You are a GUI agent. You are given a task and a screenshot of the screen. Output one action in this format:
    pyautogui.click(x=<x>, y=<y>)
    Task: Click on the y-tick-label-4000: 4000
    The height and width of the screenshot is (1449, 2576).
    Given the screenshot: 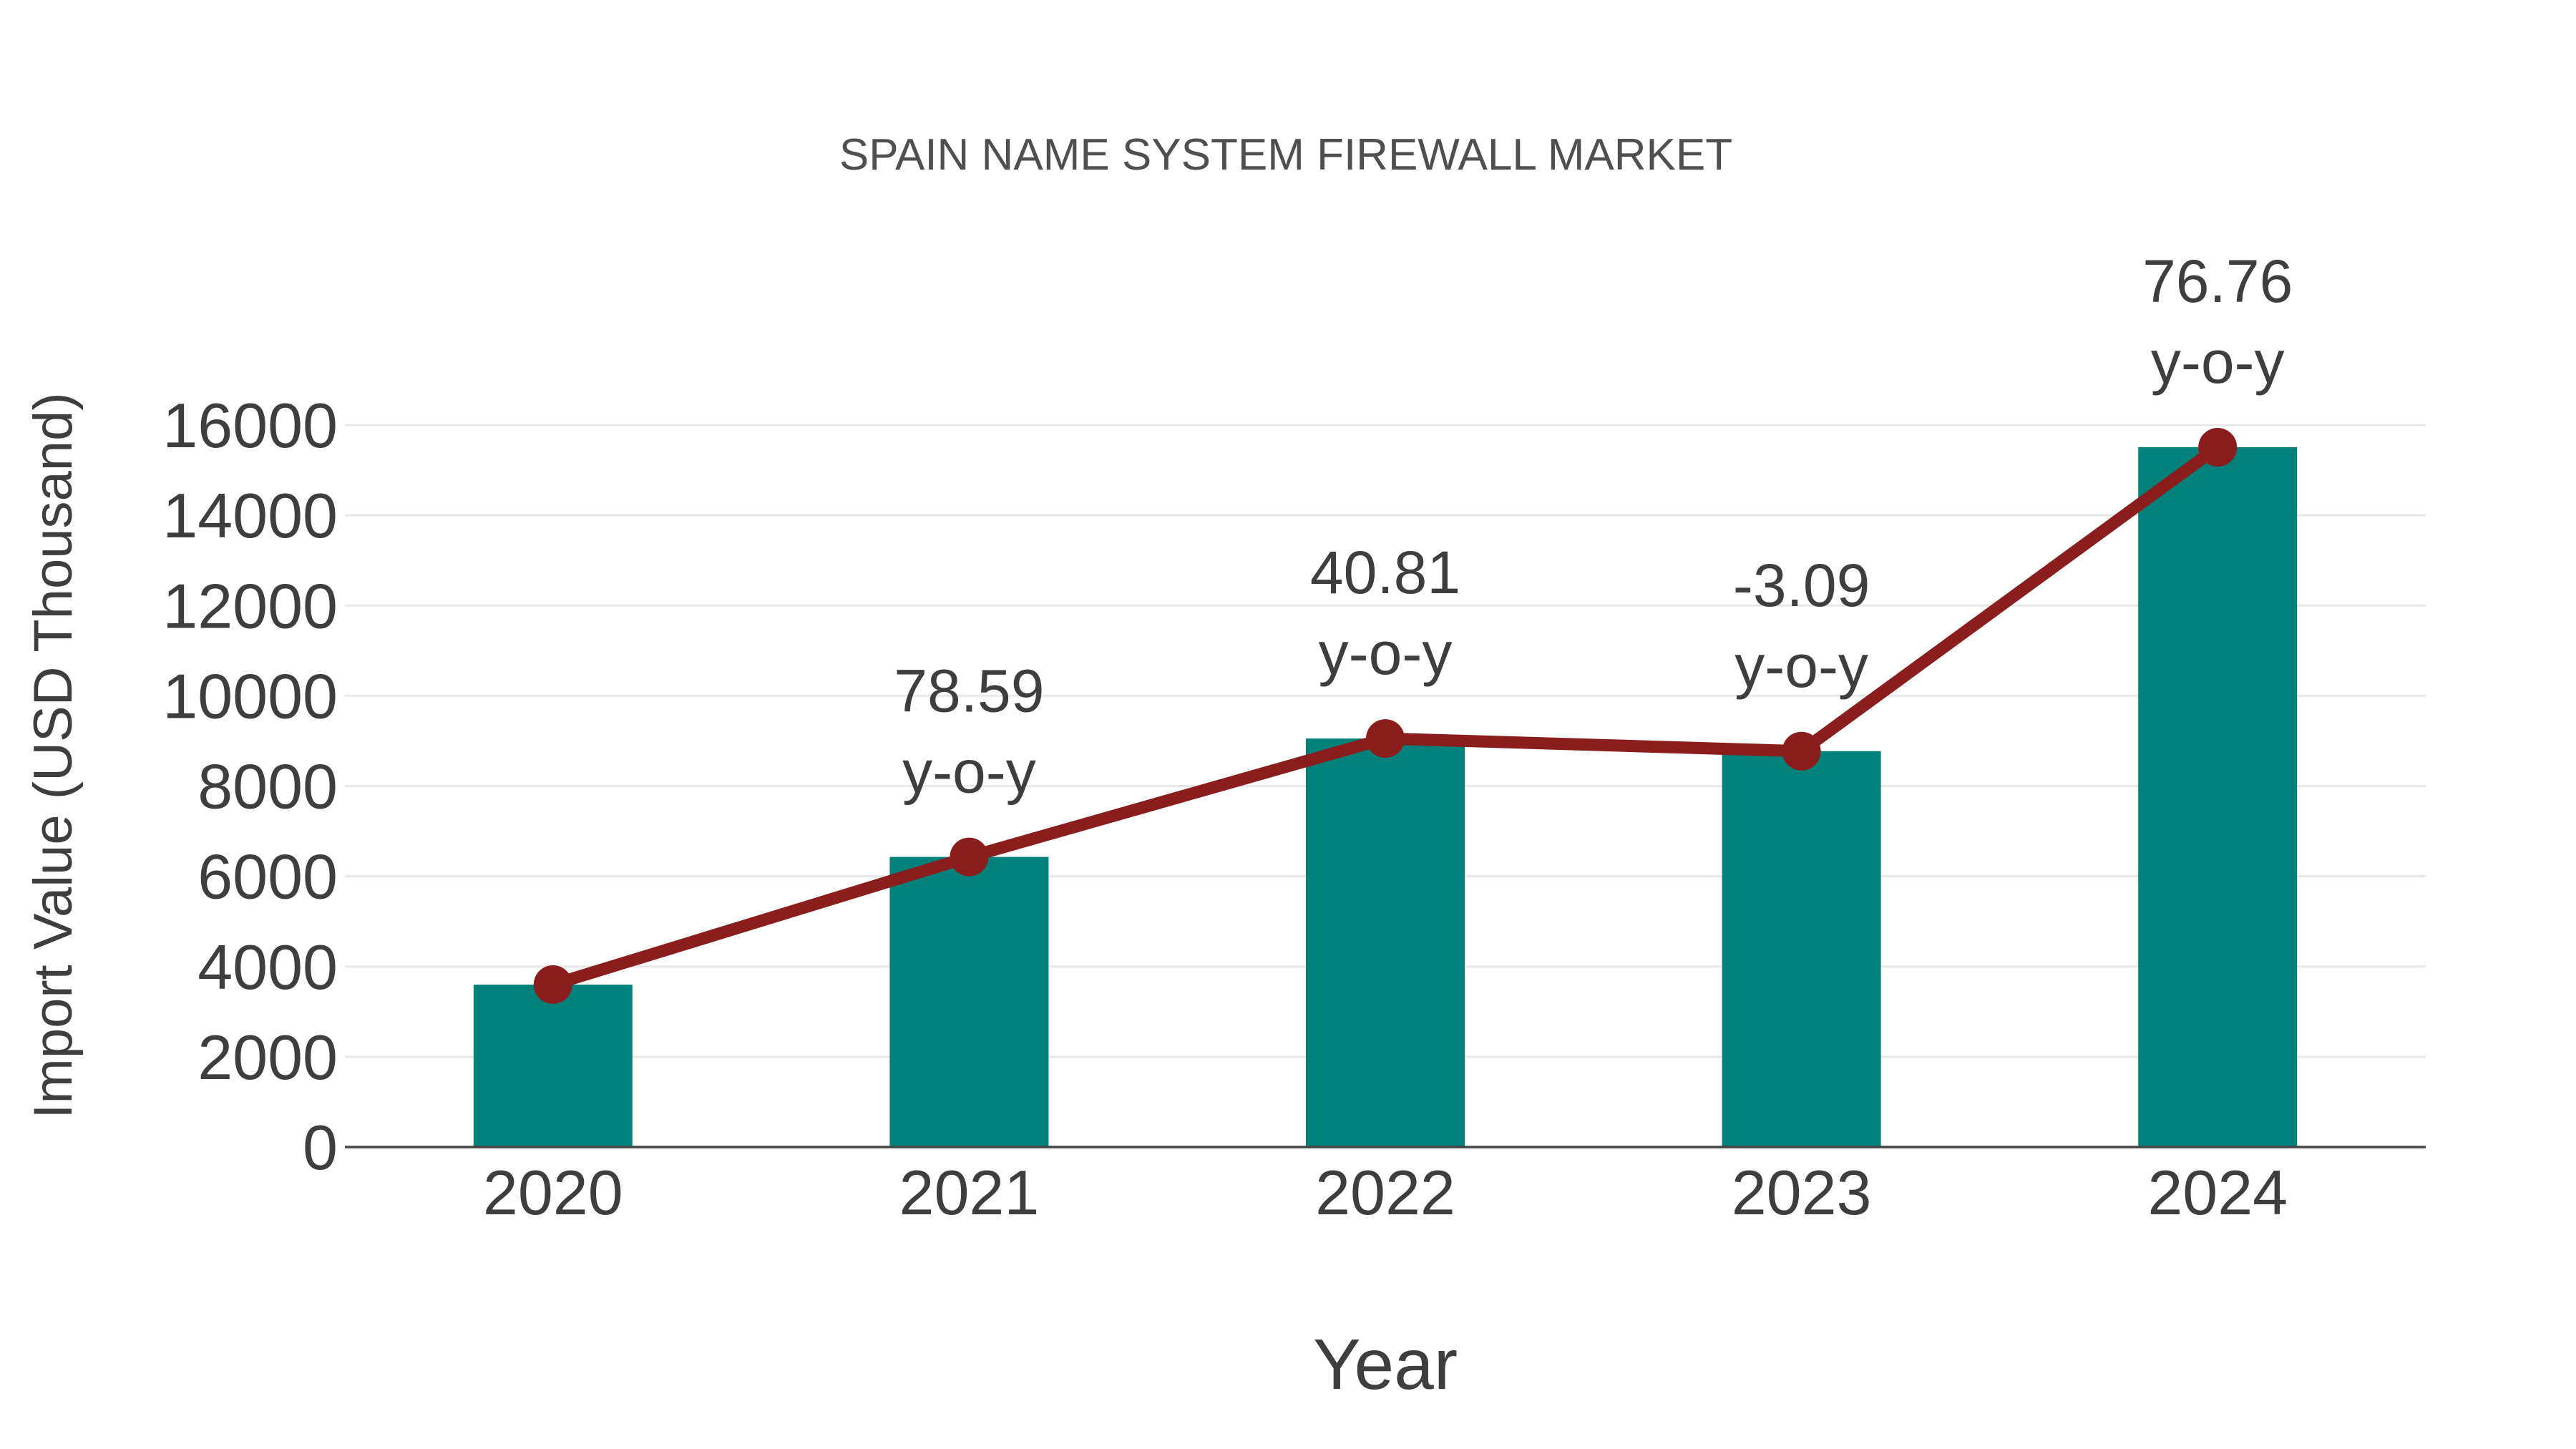 What is the action you would take?
    pyautogui.click(x=267, y=967)
    